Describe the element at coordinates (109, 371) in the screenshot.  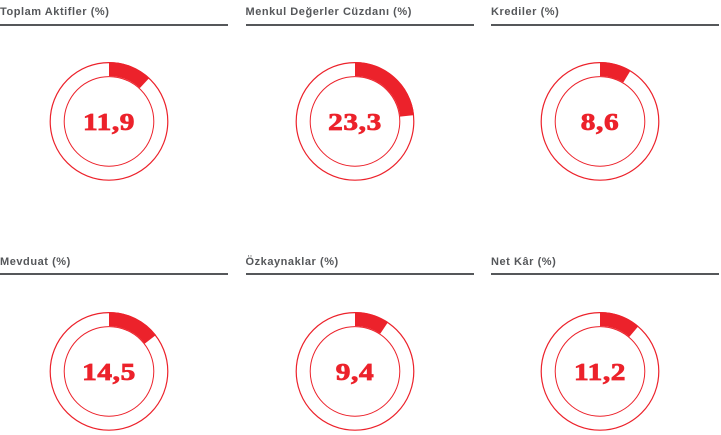
I see `svg-text: 14,5` at that location.